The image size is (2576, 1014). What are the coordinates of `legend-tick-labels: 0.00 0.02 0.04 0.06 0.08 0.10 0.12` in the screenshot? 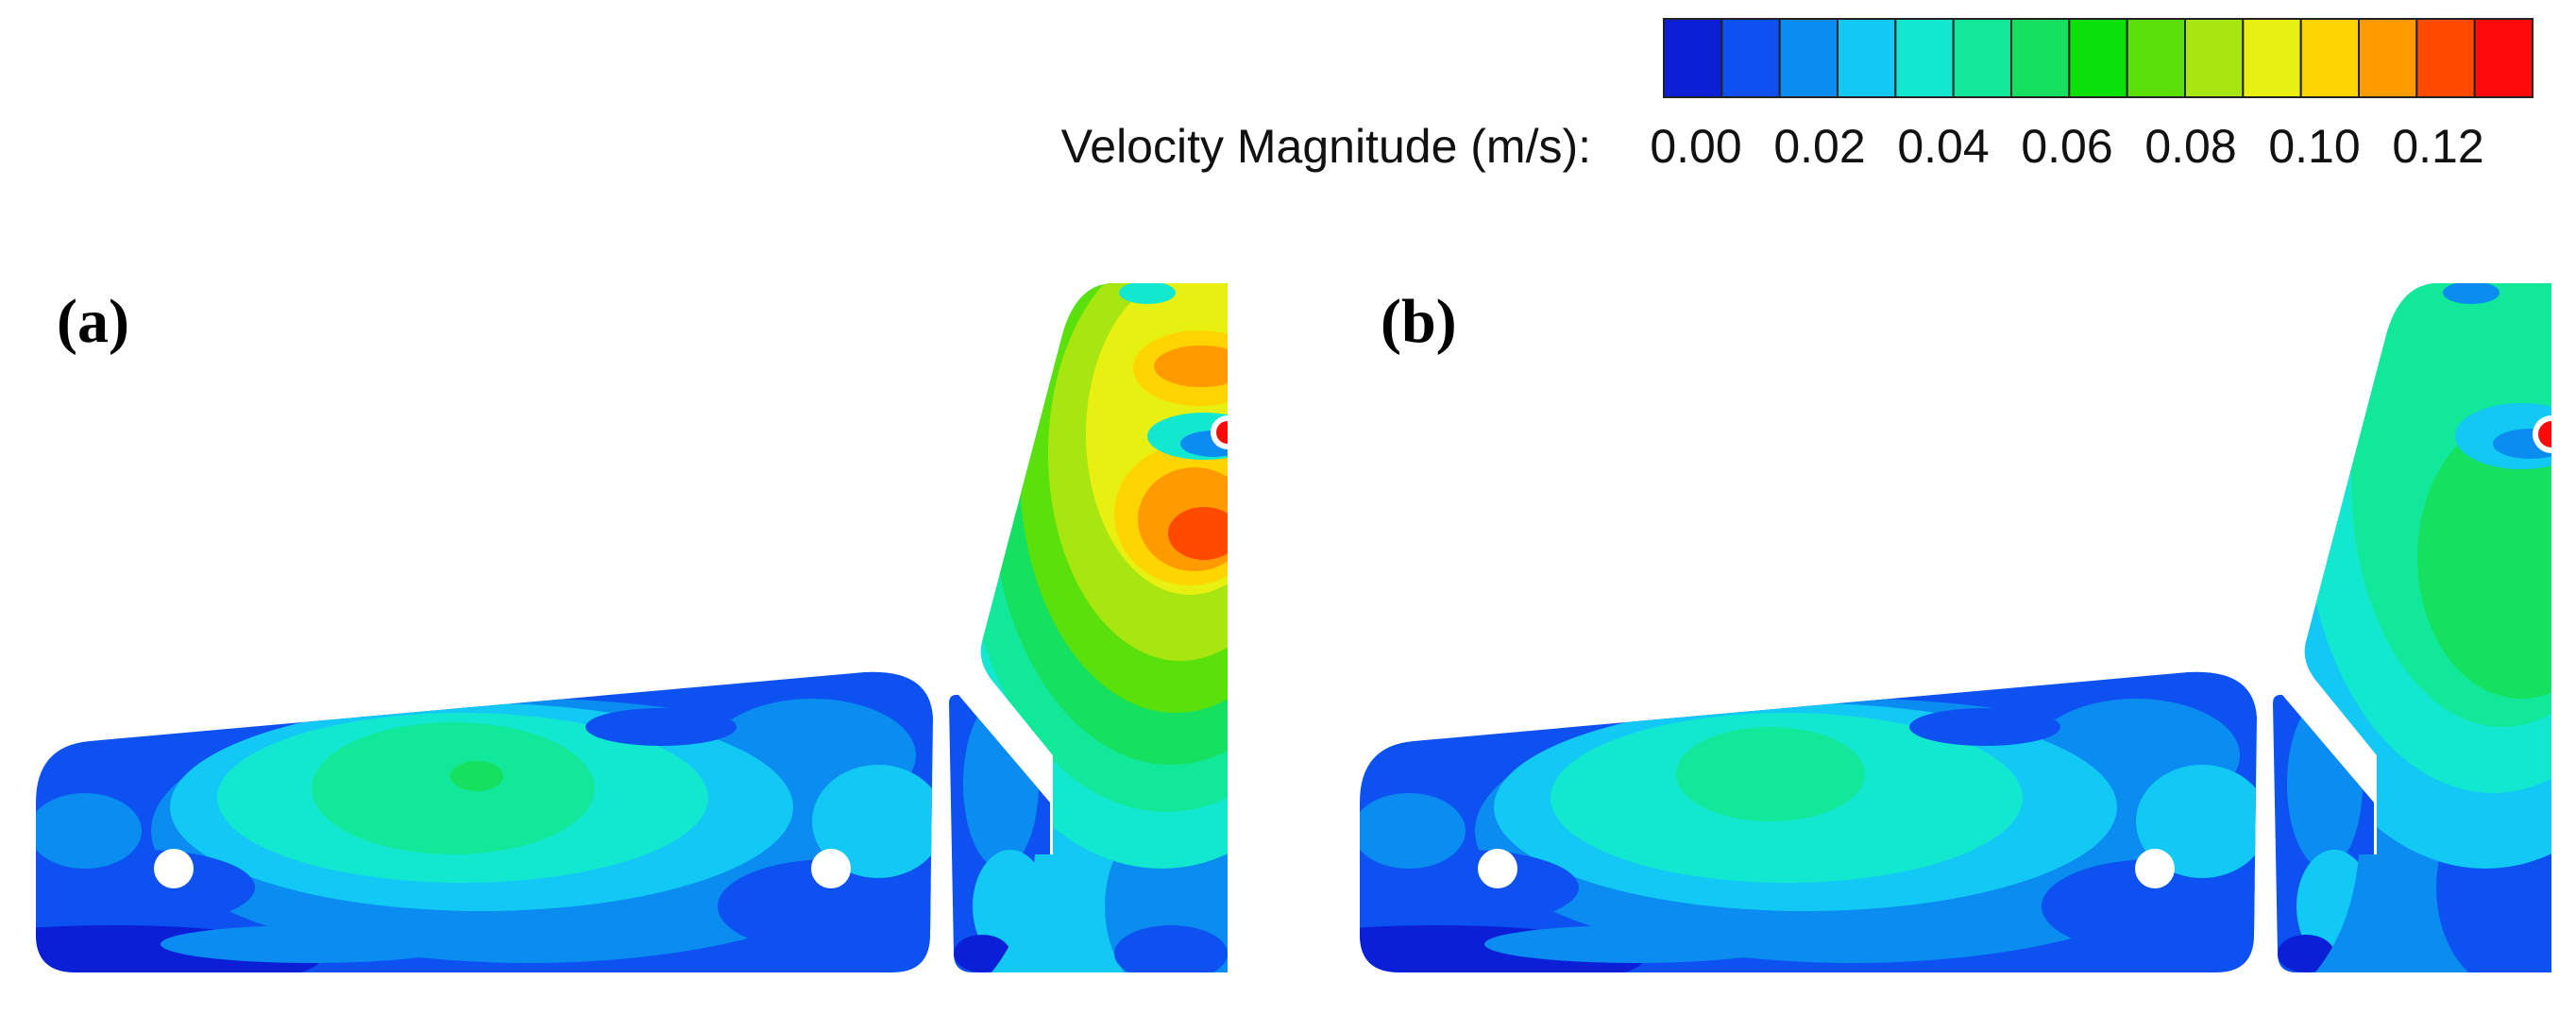 It's located at (2066, 146).